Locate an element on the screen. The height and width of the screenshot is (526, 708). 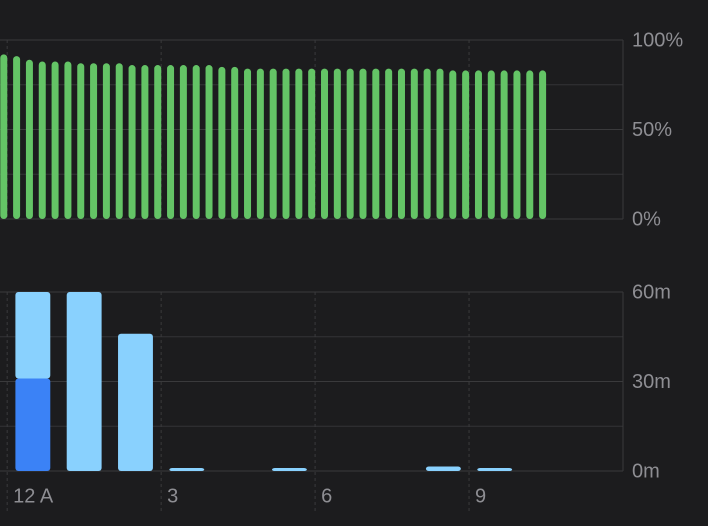
y-tick-label: 60m is located at coordinates (651, 292).